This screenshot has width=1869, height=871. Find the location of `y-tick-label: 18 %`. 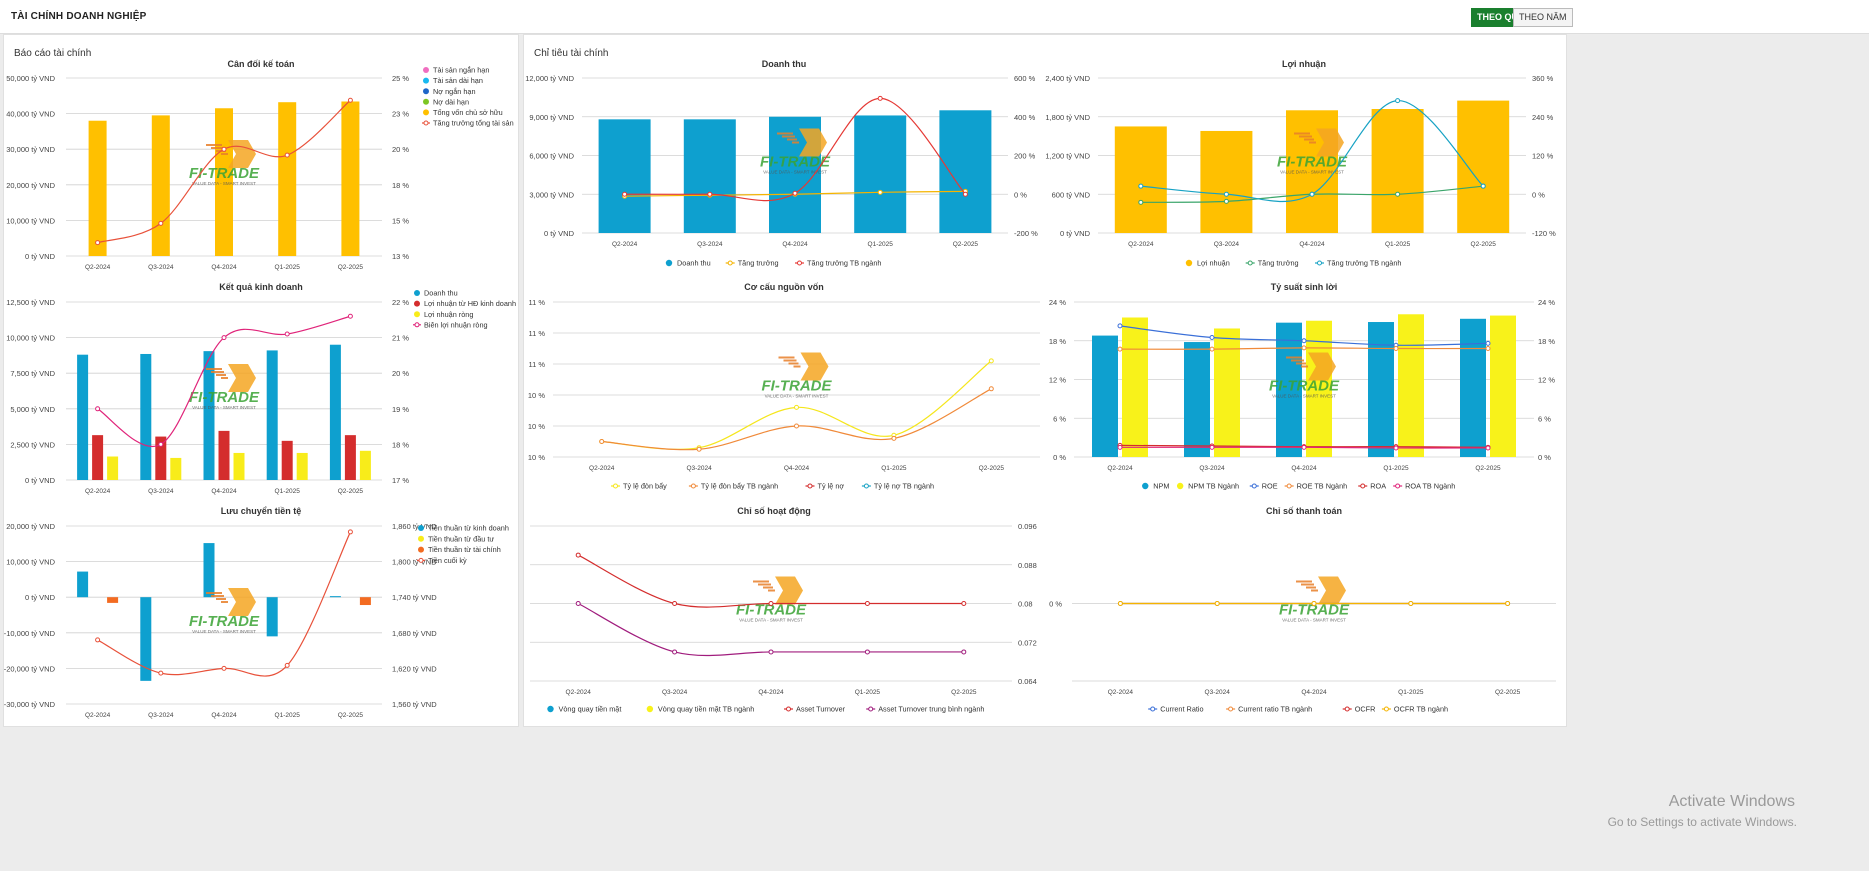

y-tick-label: 18 % is located at coordinates (1057, 341).